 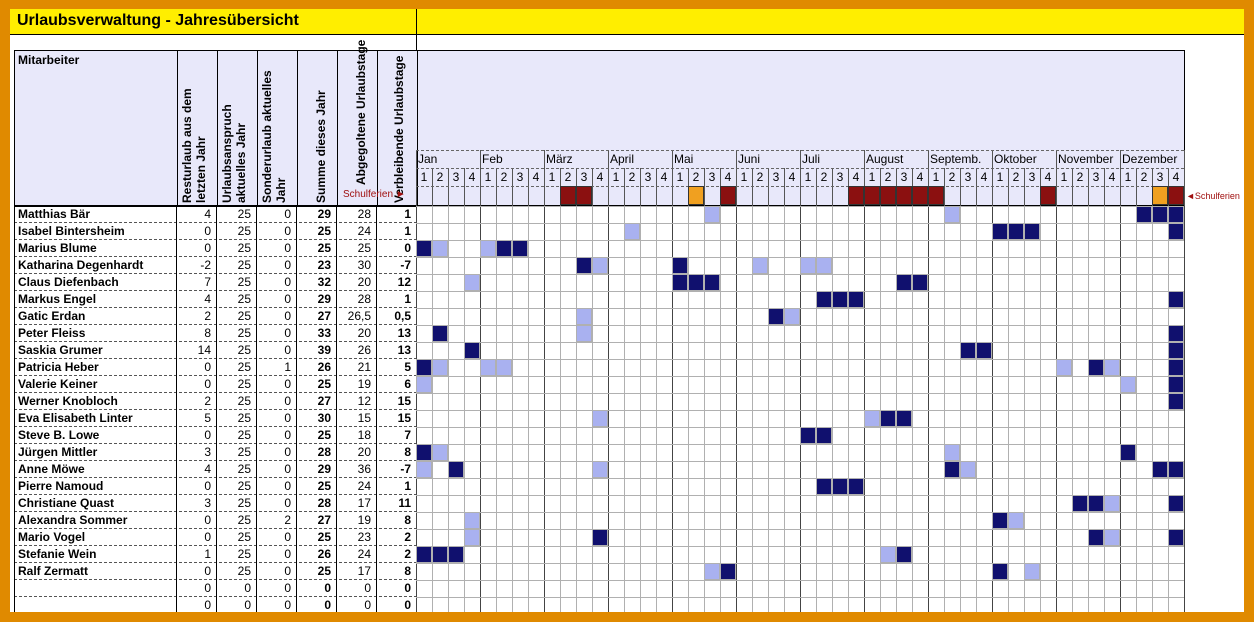 I want to click on table-row: Gatic Erdan 2 25 0 27 26,5 0,5, so click(x=215, y=316).